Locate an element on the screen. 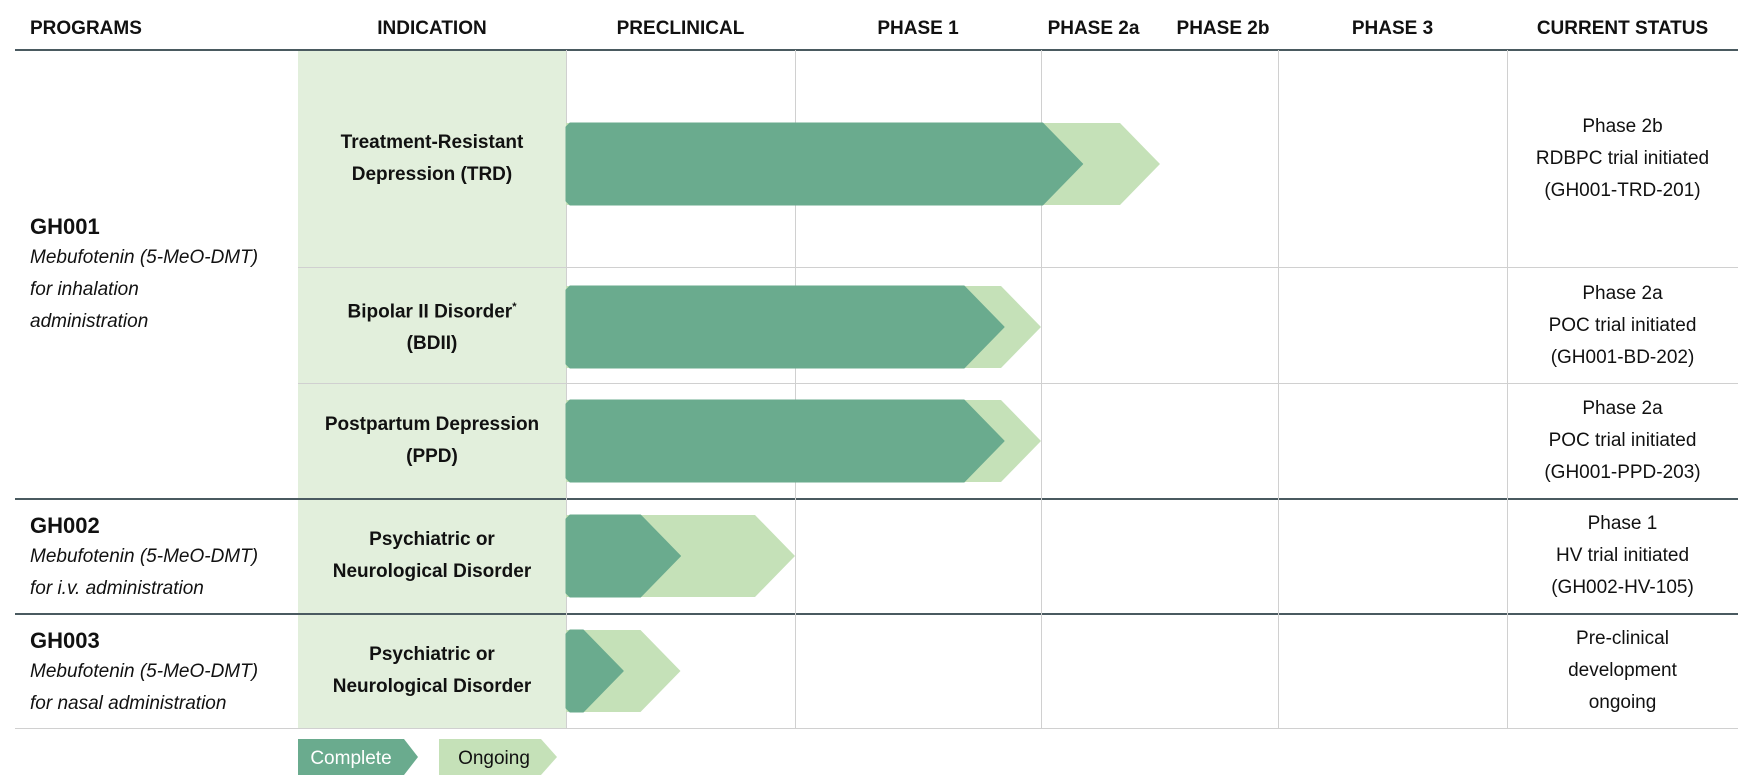  indication-gh003: Psychiatric or Neurological Disorder is located at coordinates (432, 671).